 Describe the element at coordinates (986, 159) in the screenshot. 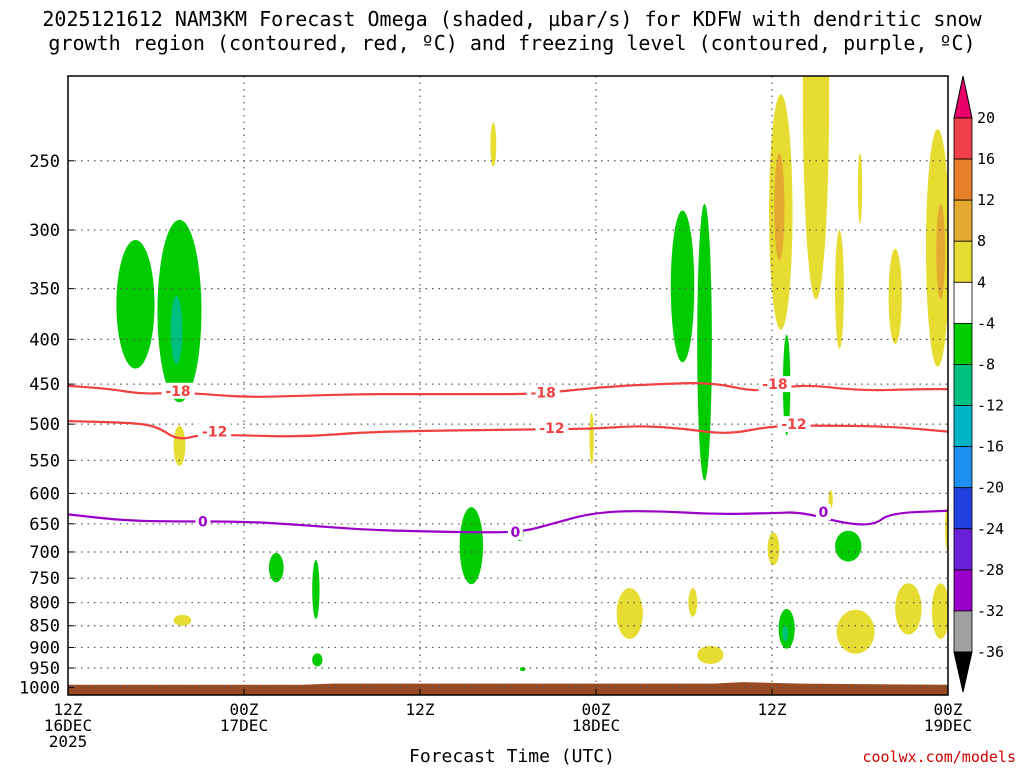

I see `colorbar-label: 16` at that location.